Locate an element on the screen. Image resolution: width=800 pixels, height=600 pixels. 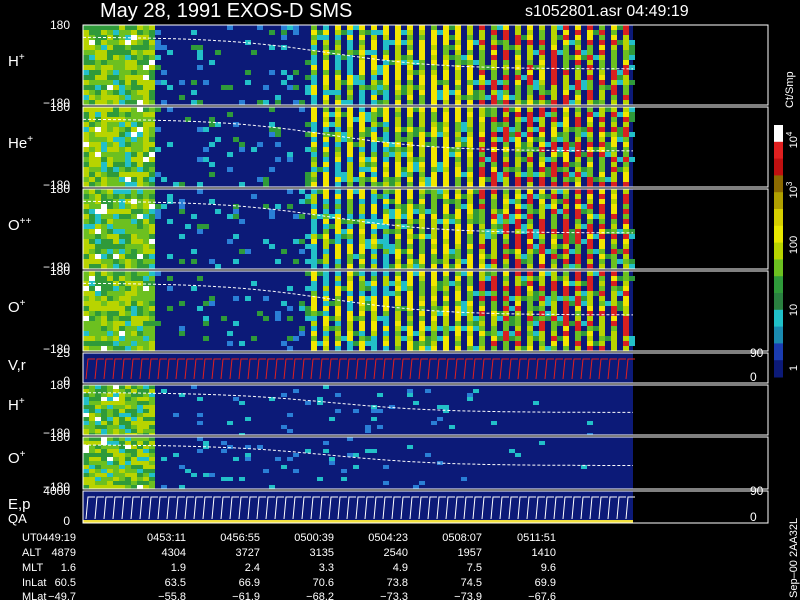
axis-bottom-label: −180 is located at coordinates (56, 185).